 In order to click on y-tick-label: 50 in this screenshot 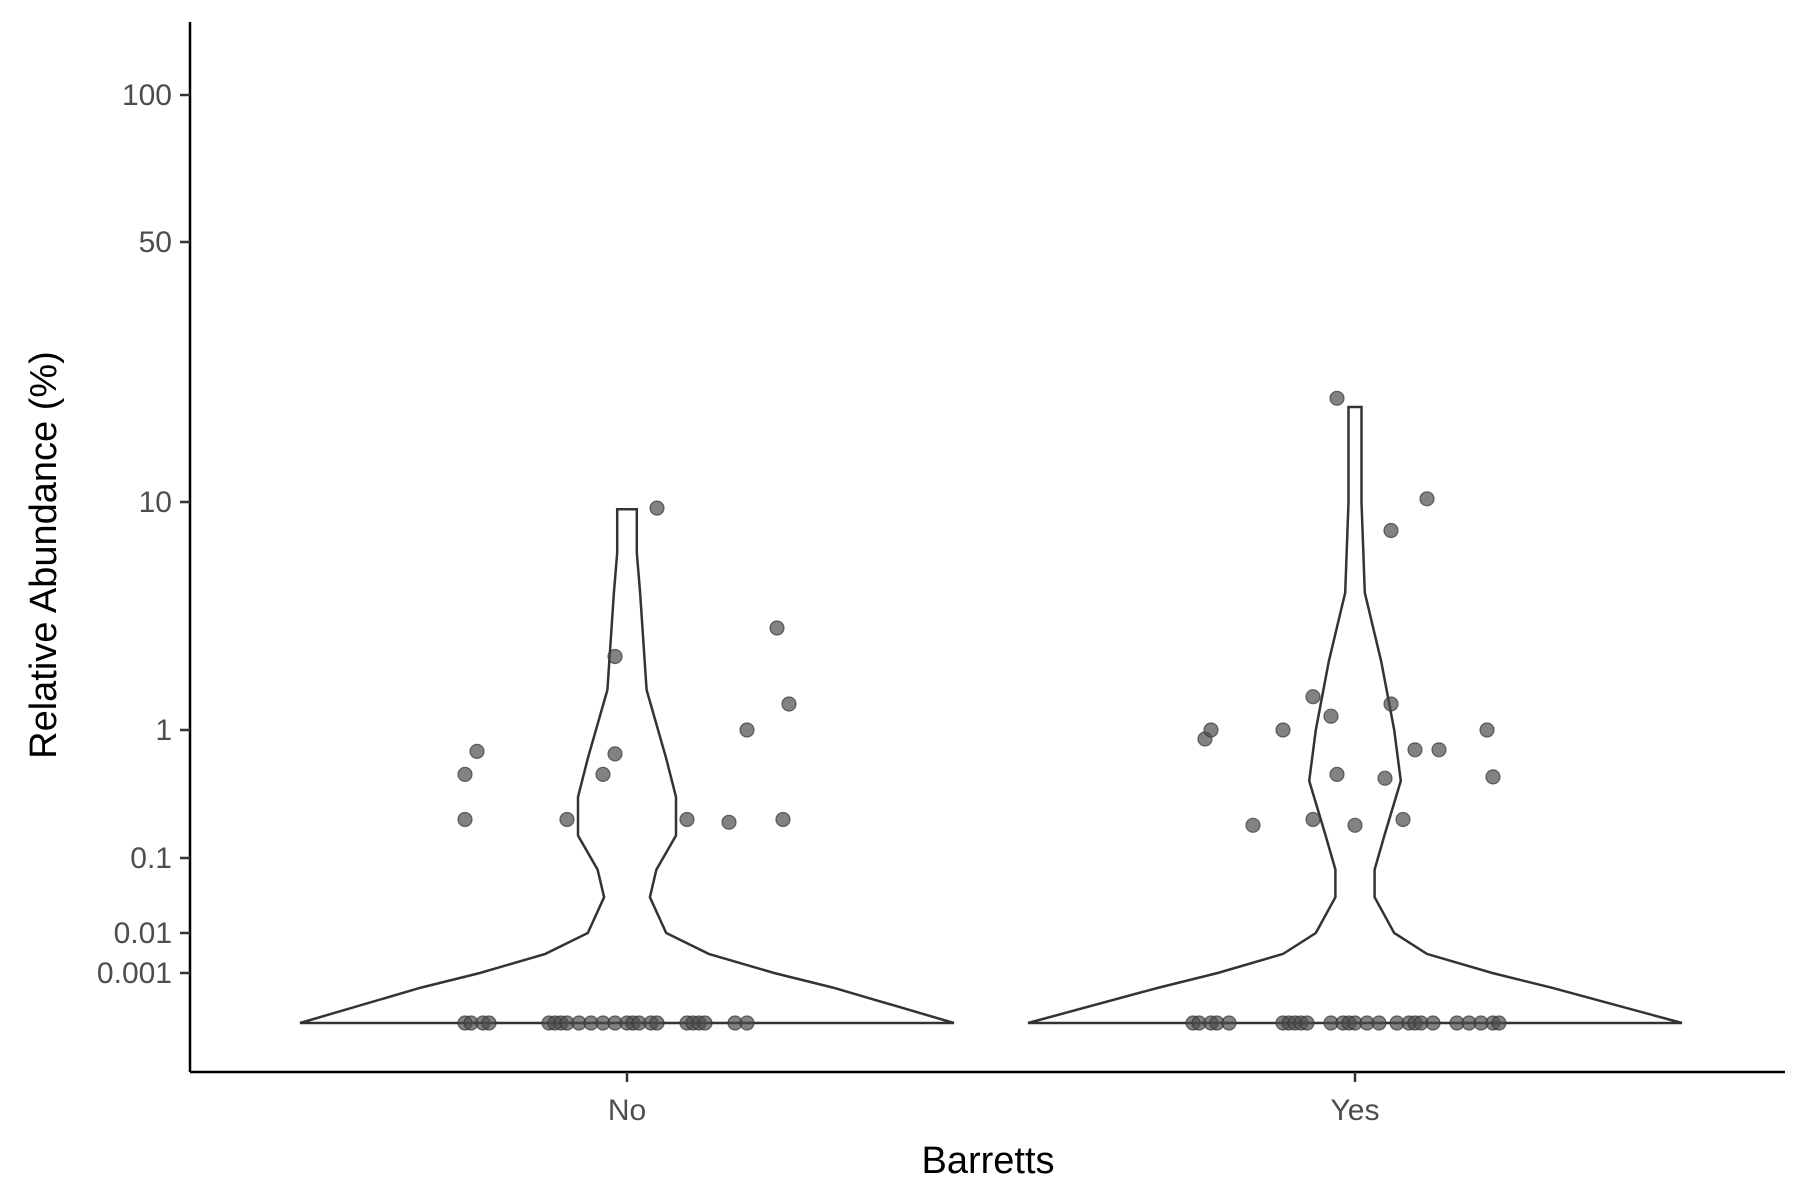, I will do `click(155, 242)`.